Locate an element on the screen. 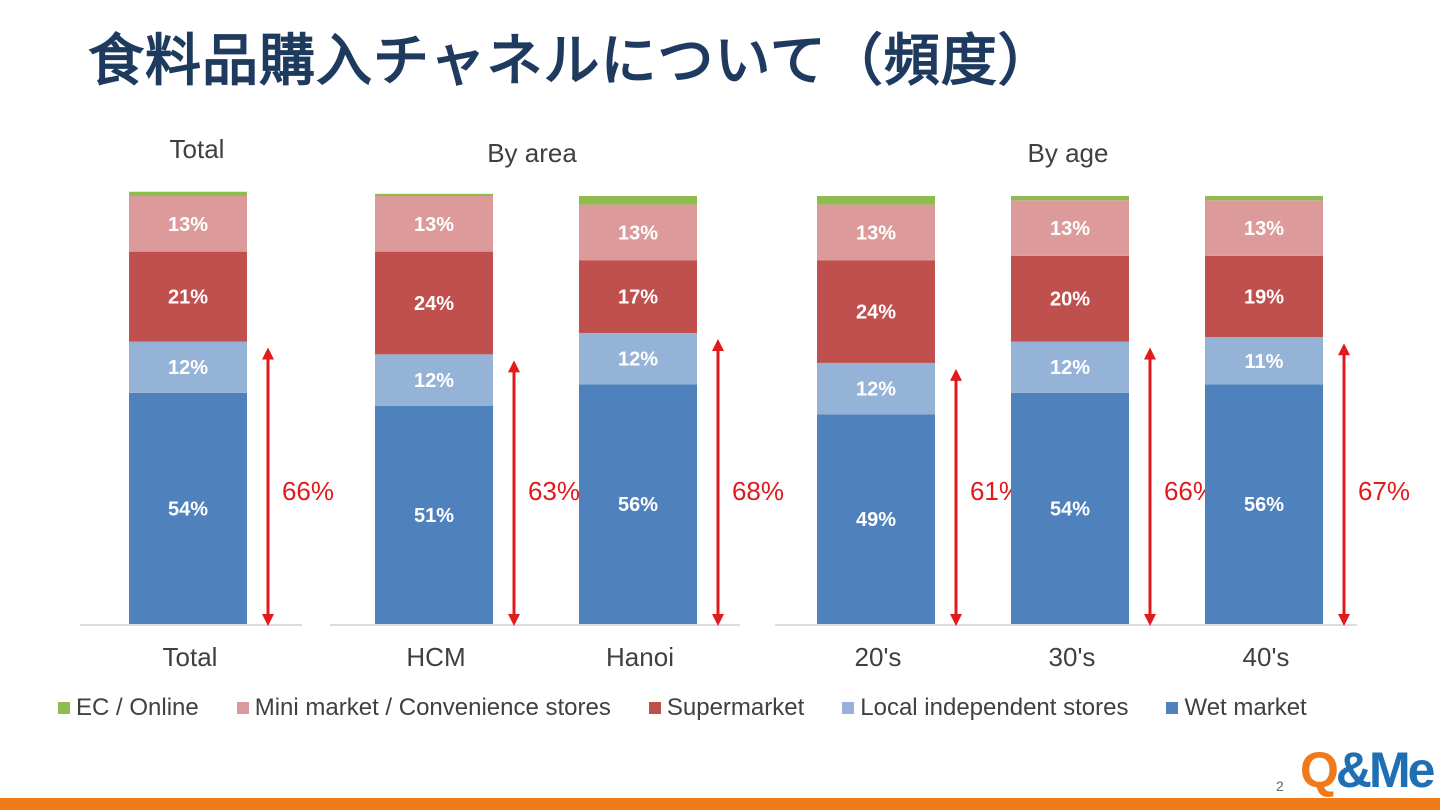 The height and width of the screenshot is (810, 1440). bar-hanoi-local-independent-stores is located at coordinates (638, 358).